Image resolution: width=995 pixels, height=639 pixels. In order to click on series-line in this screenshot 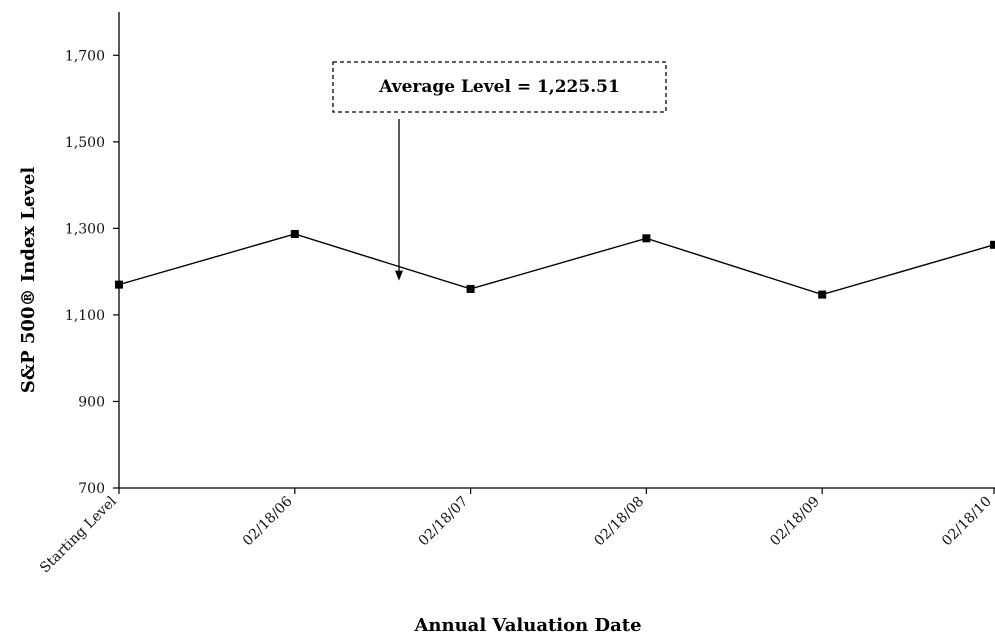, I will do `click(555, 264)`.